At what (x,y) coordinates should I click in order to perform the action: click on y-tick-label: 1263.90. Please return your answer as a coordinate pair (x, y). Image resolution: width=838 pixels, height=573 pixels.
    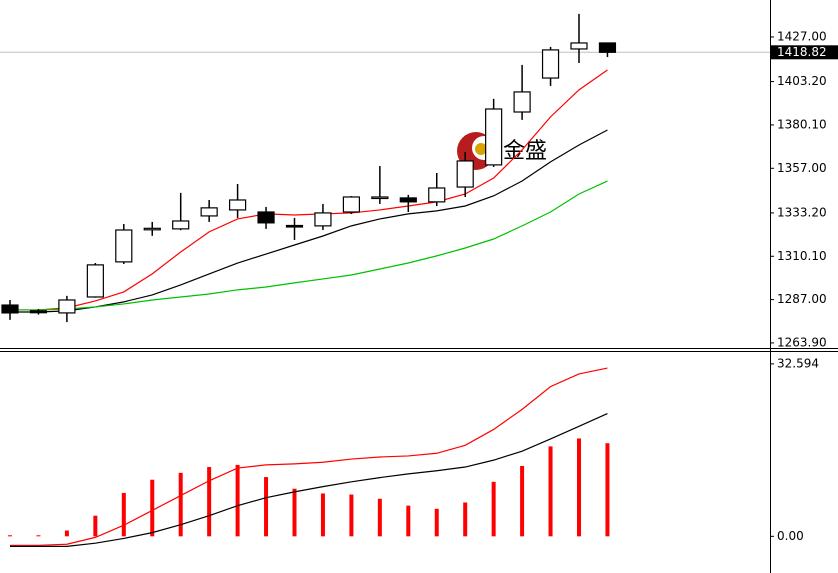
    Looking at the image, I should click on (802, 342).